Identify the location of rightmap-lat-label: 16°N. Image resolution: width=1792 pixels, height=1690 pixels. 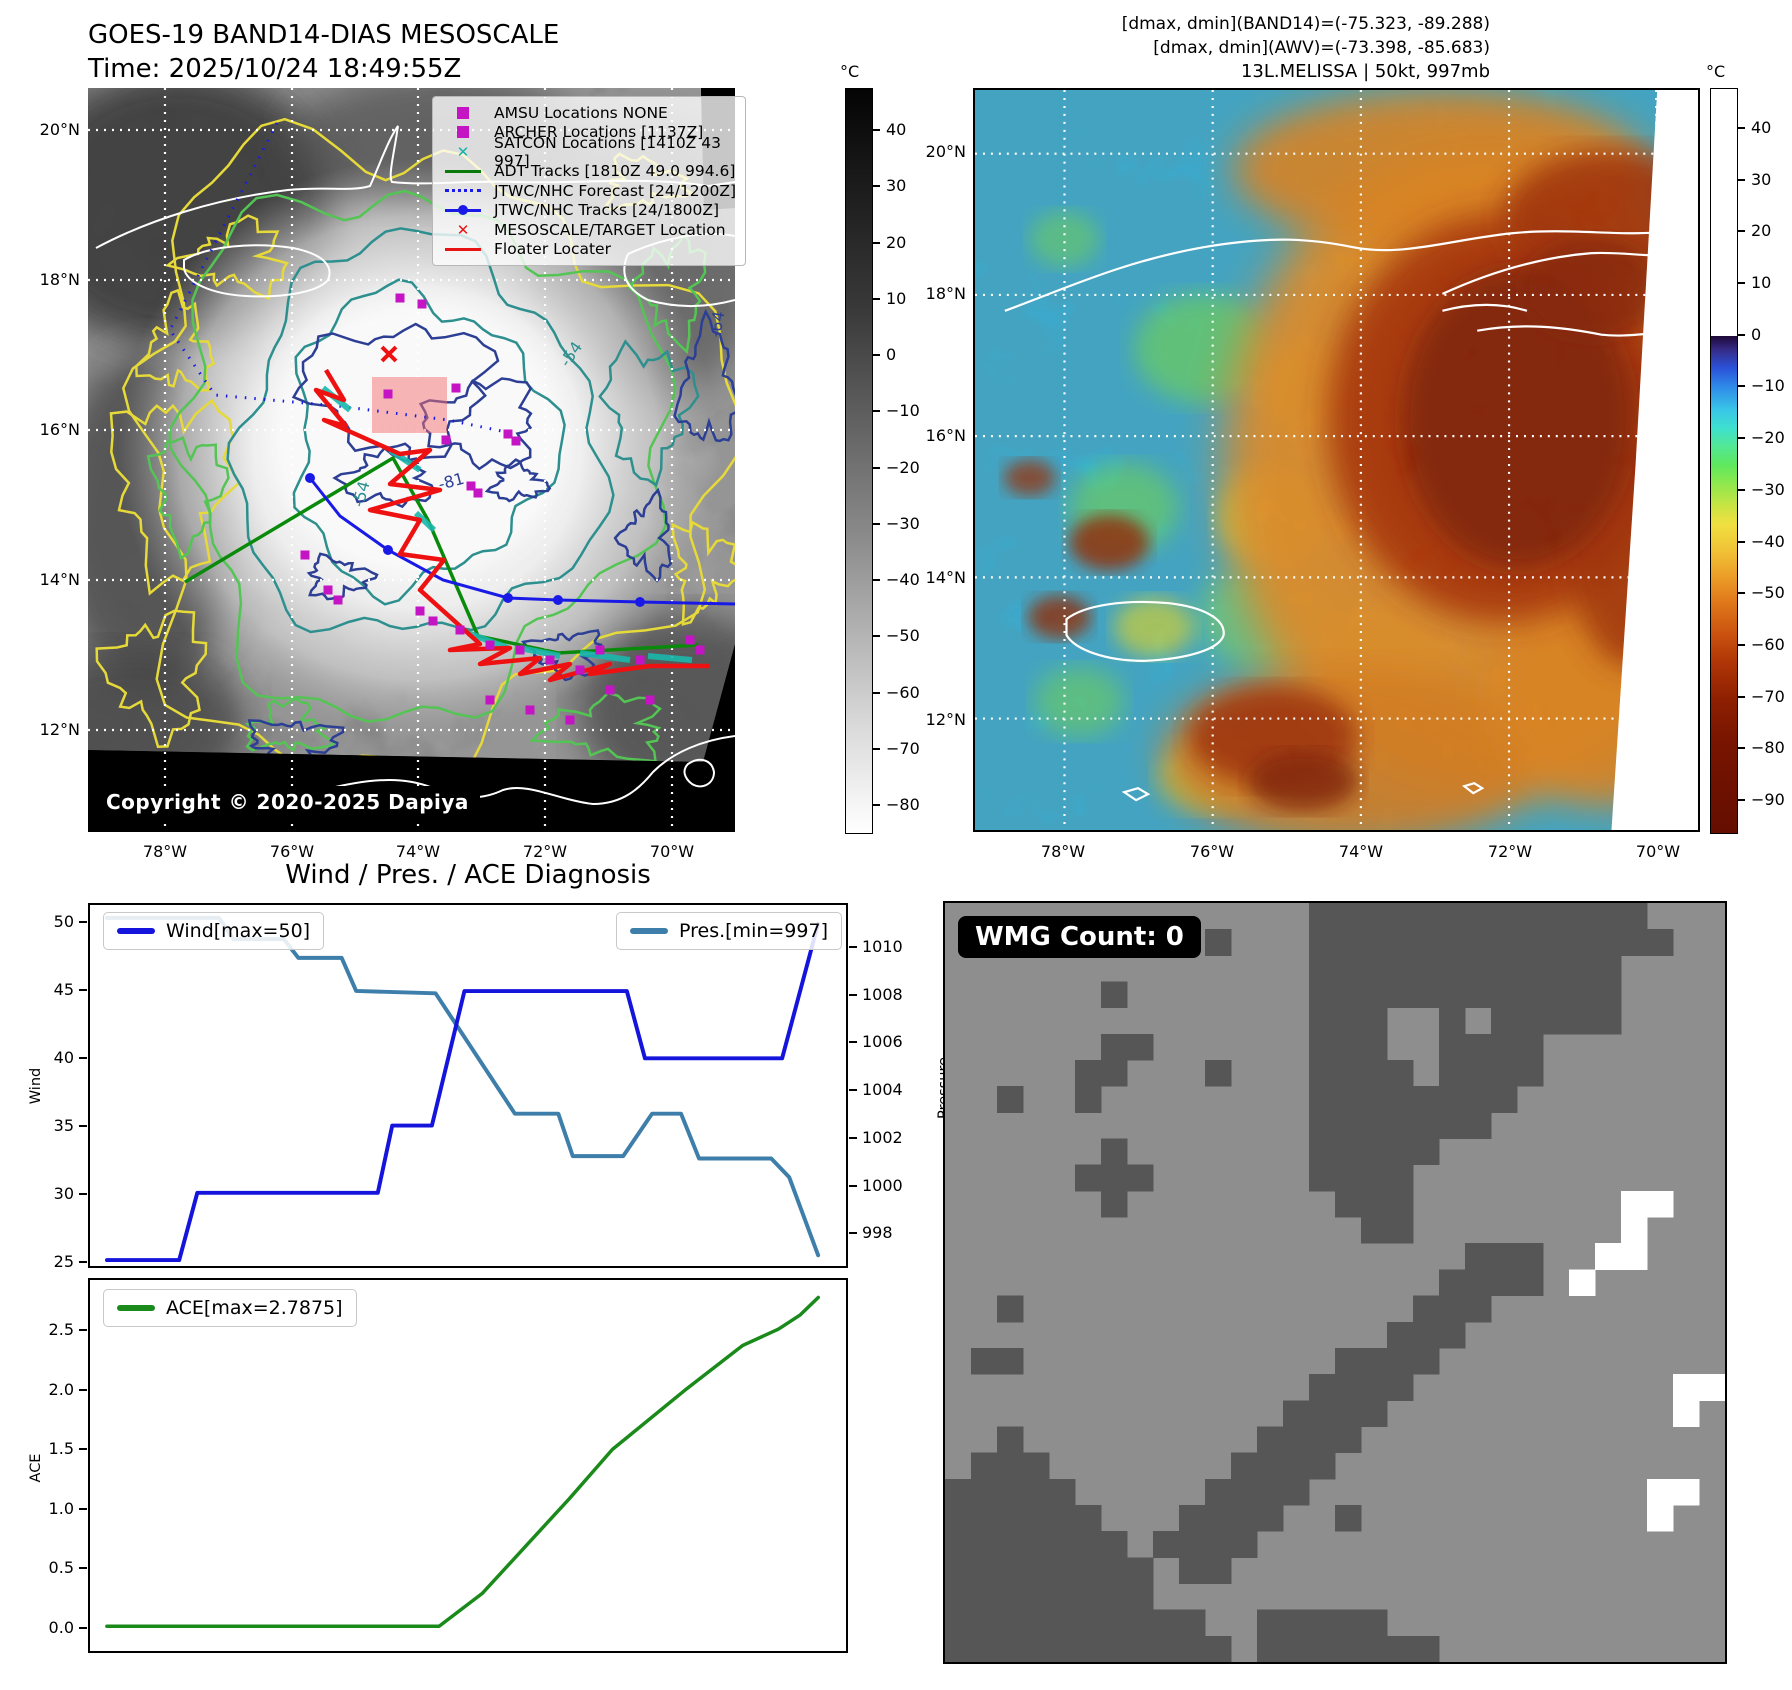
(945, 435).